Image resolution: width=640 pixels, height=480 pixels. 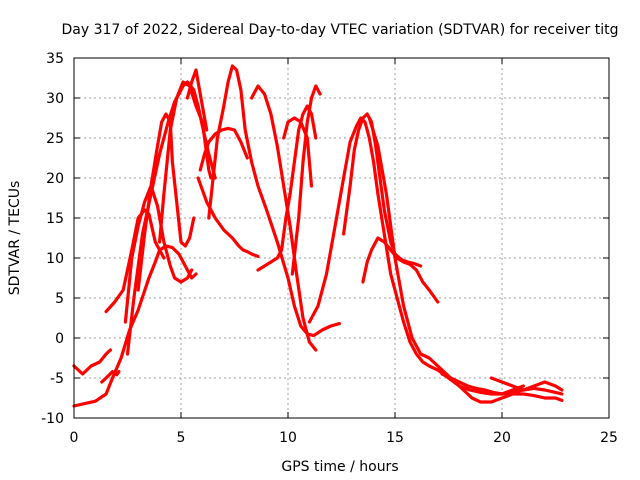 I want to click on y-tick-label: 30, so click(x=55, y=99).